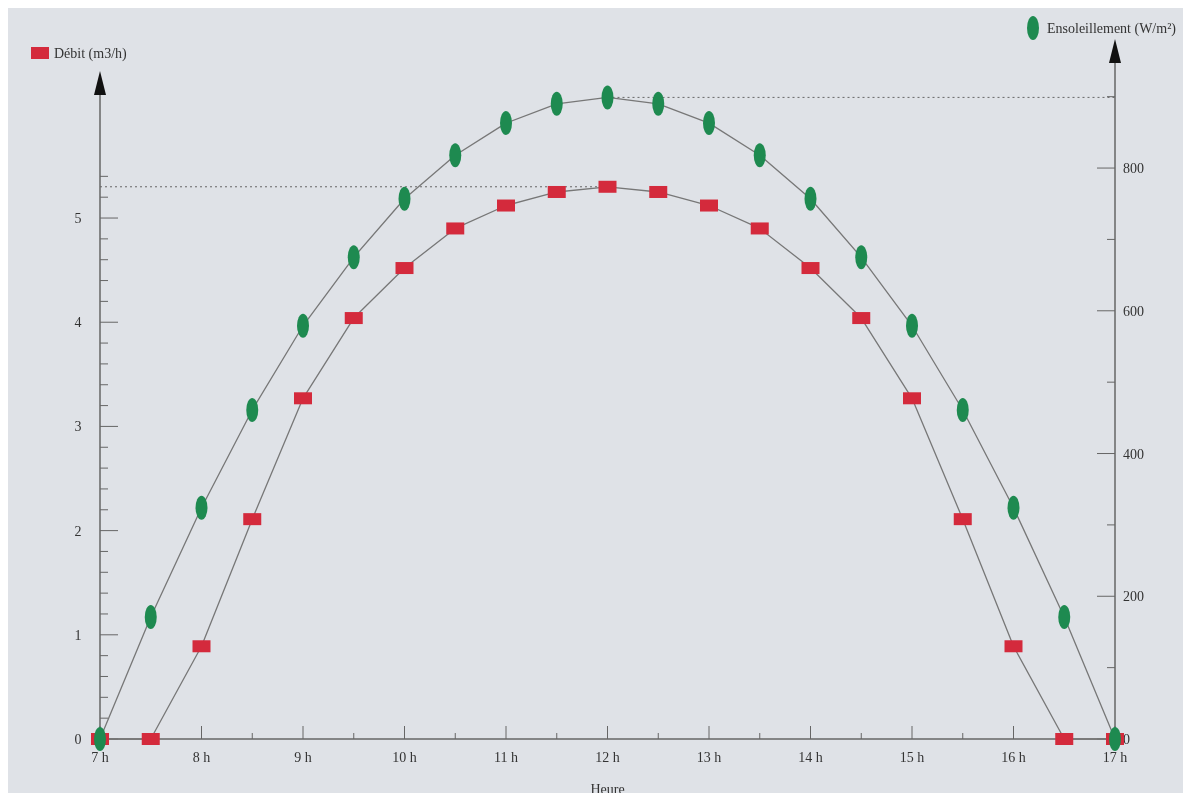 Image resolution: width=1191 pixels, height=793 pixels. What do you see at coordinates (1133, 597) in the screenshot?
I see `y2-tick-label: 200` at bounding box center [1133, 597].